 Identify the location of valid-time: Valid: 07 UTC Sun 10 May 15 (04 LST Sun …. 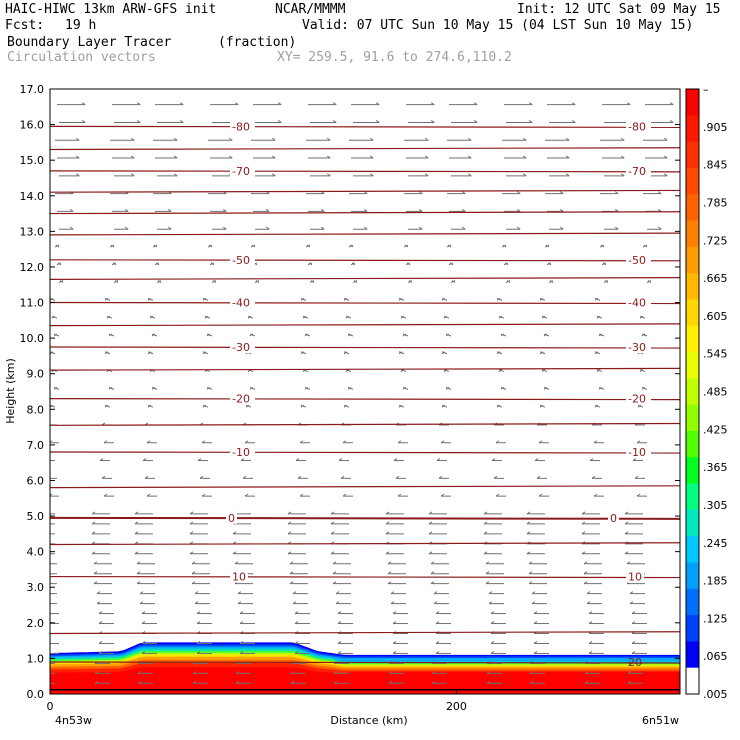
(498, 25).